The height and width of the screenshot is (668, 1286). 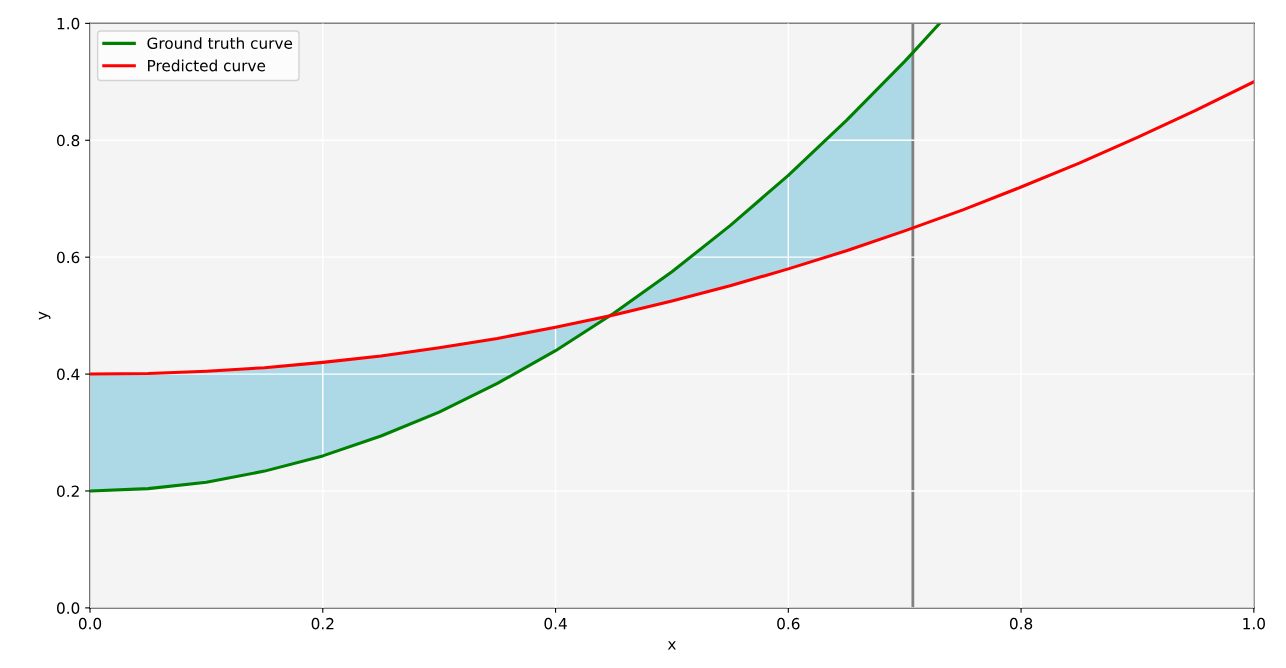 What do you see at coordinates (671, 645) in the screenshot?
I see `x-axis-title: x` at bounding box center [671, 645].